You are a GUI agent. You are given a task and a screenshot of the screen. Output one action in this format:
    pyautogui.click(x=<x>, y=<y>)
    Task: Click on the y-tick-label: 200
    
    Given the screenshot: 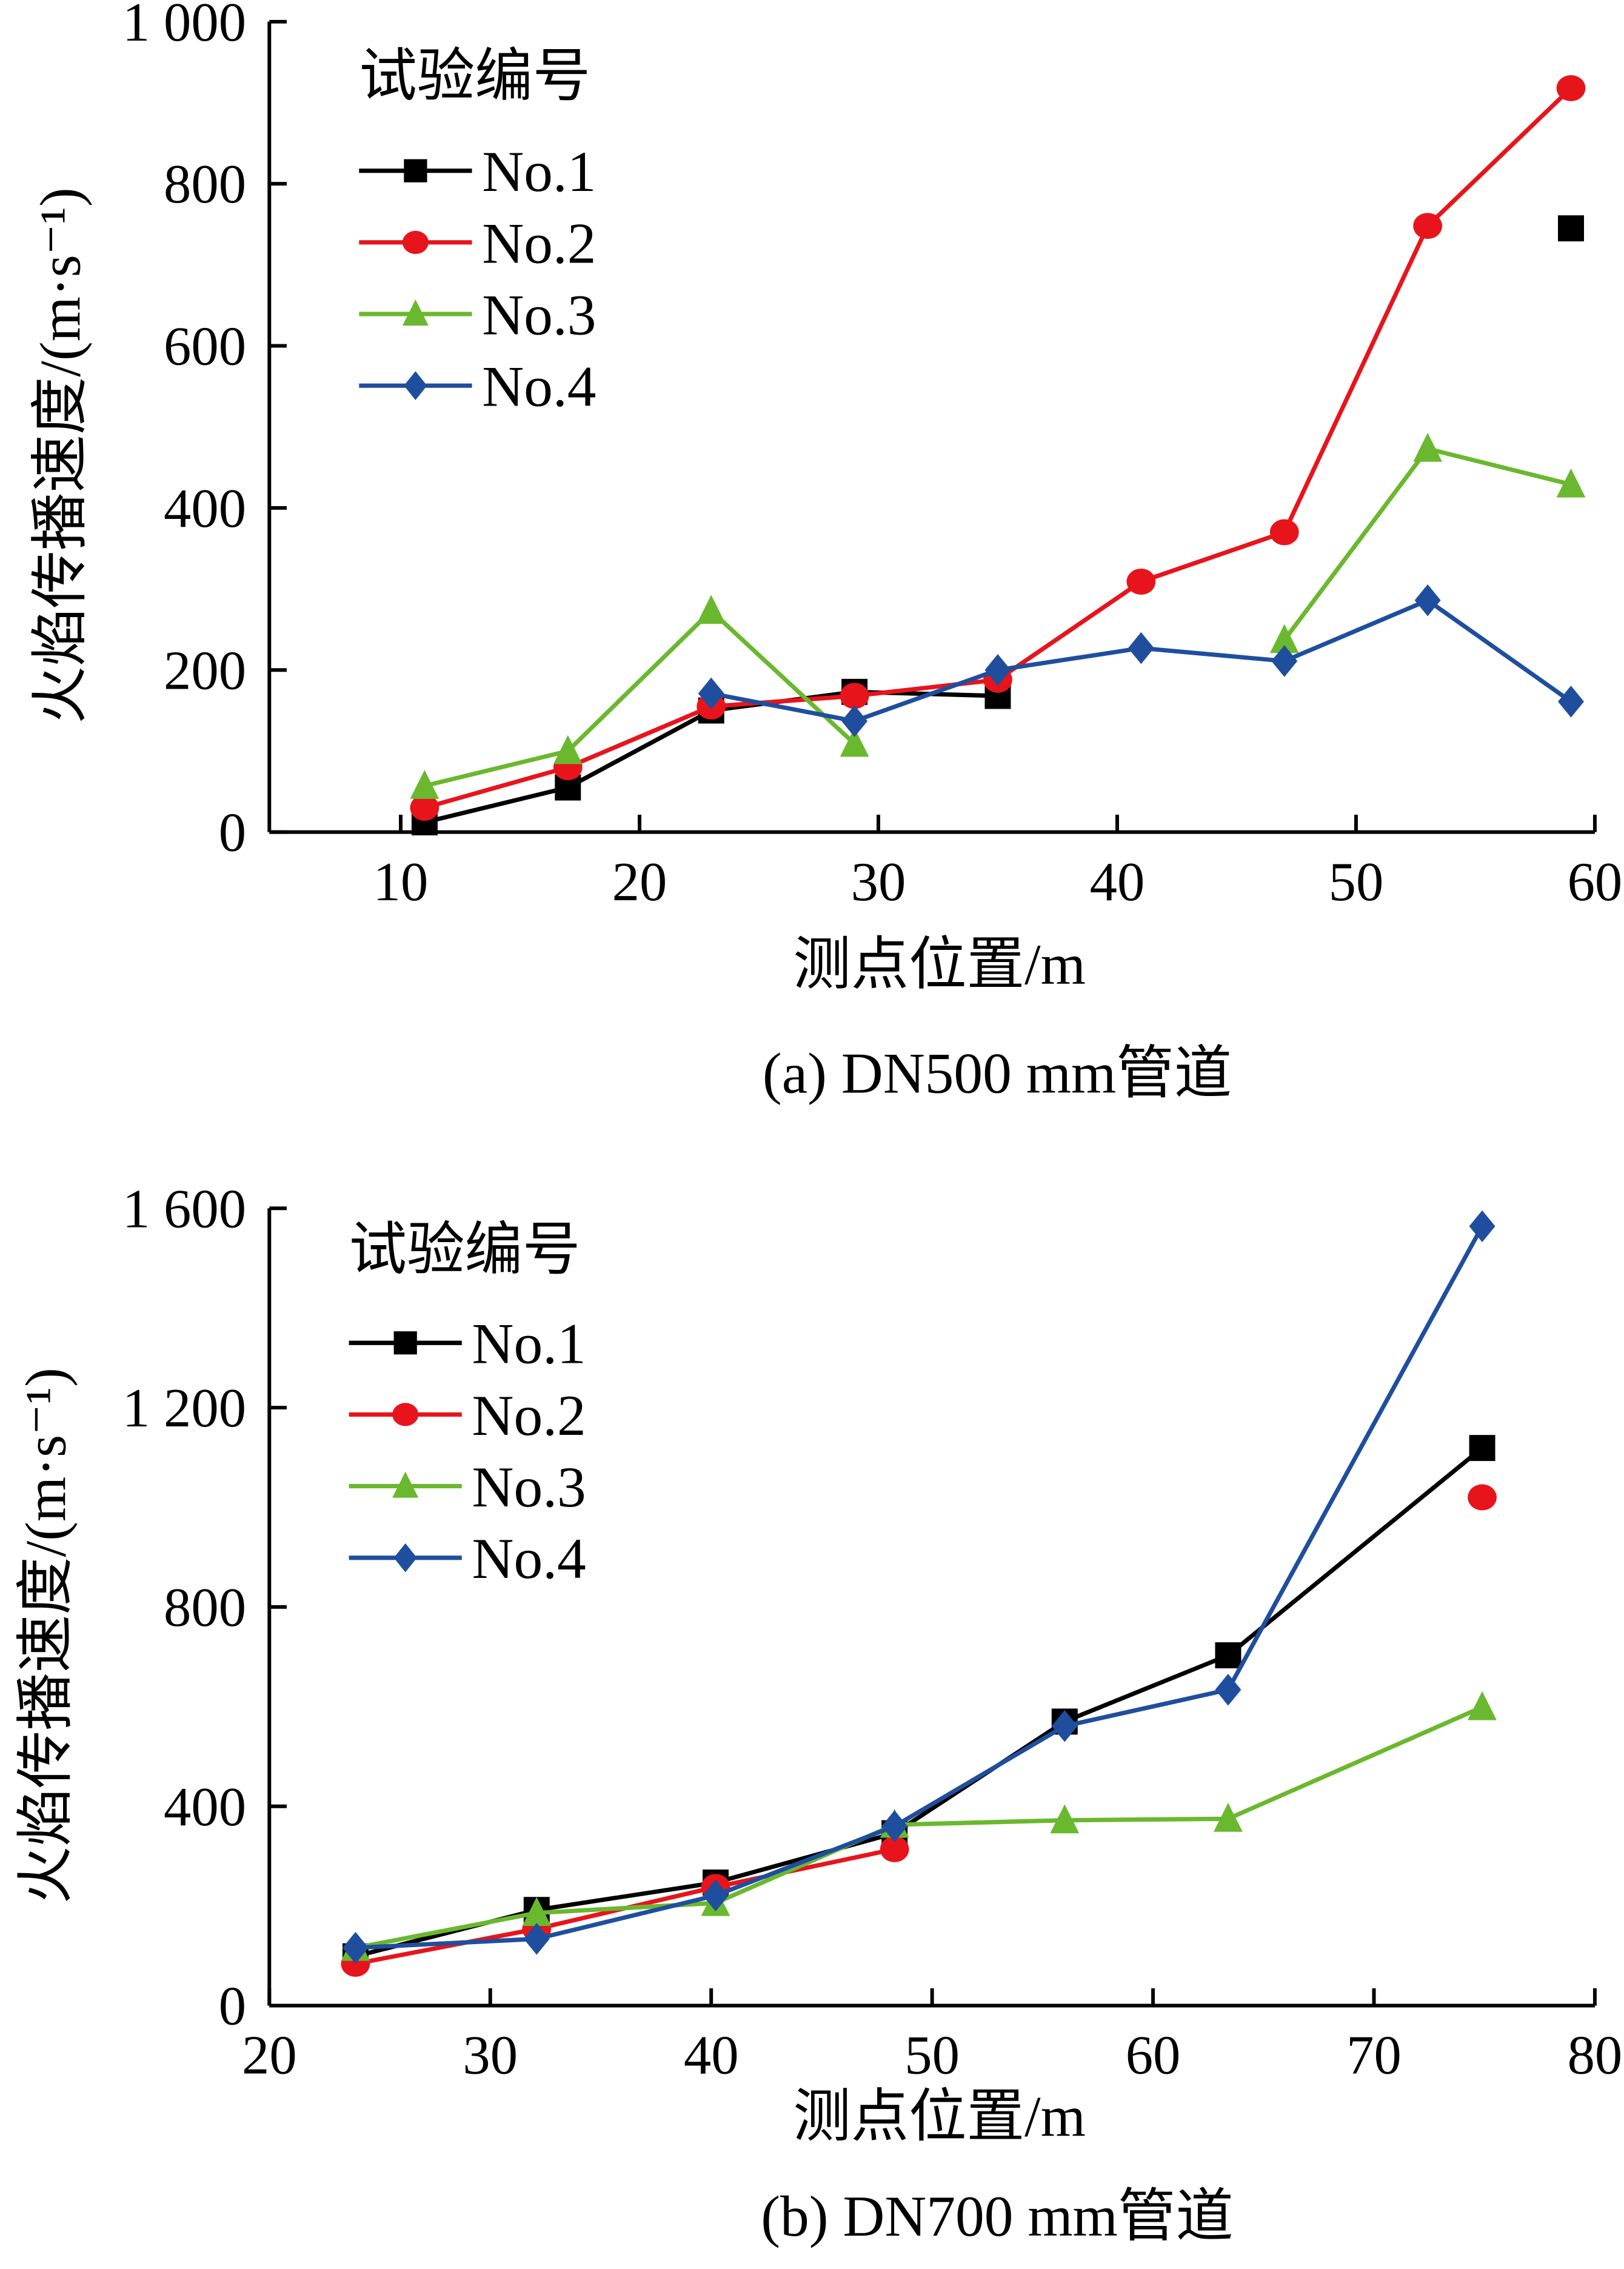 What is the action you would take?
    pyautogui.click(x=205, y=670)
    